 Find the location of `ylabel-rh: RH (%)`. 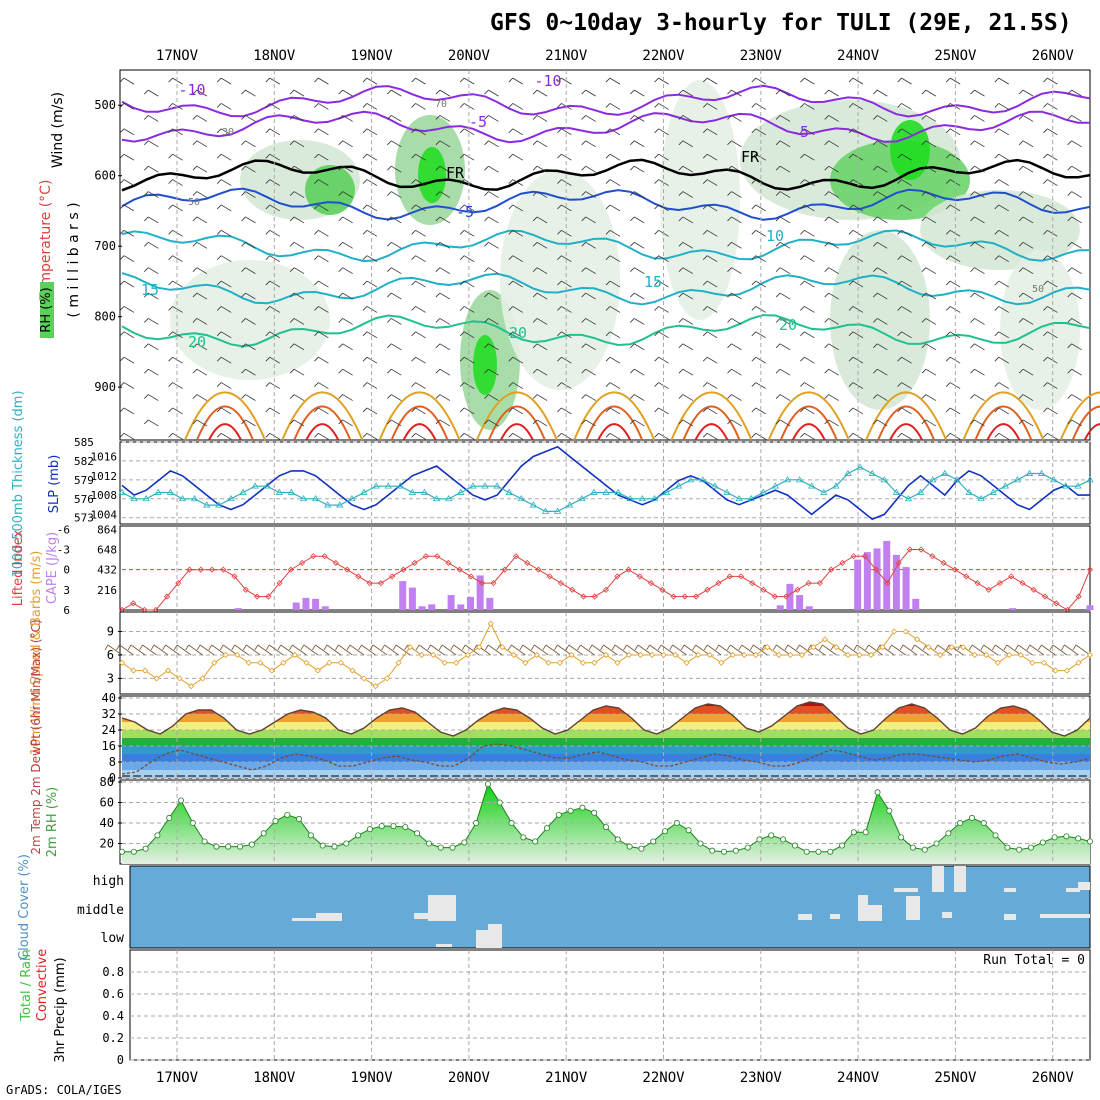

ylabel-rh: RH (%) is located at coordinates (46, 309).